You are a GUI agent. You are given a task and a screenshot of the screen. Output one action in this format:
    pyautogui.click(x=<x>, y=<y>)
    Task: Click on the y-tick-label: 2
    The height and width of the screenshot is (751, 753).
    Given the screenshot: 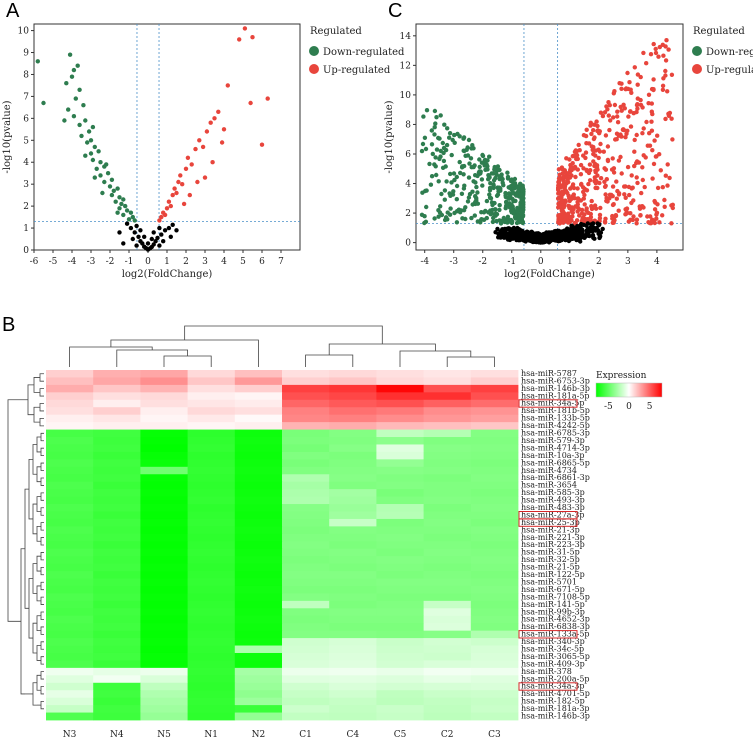 What is the action you would take?
    pyautogui.click(x=26, y=207)
    